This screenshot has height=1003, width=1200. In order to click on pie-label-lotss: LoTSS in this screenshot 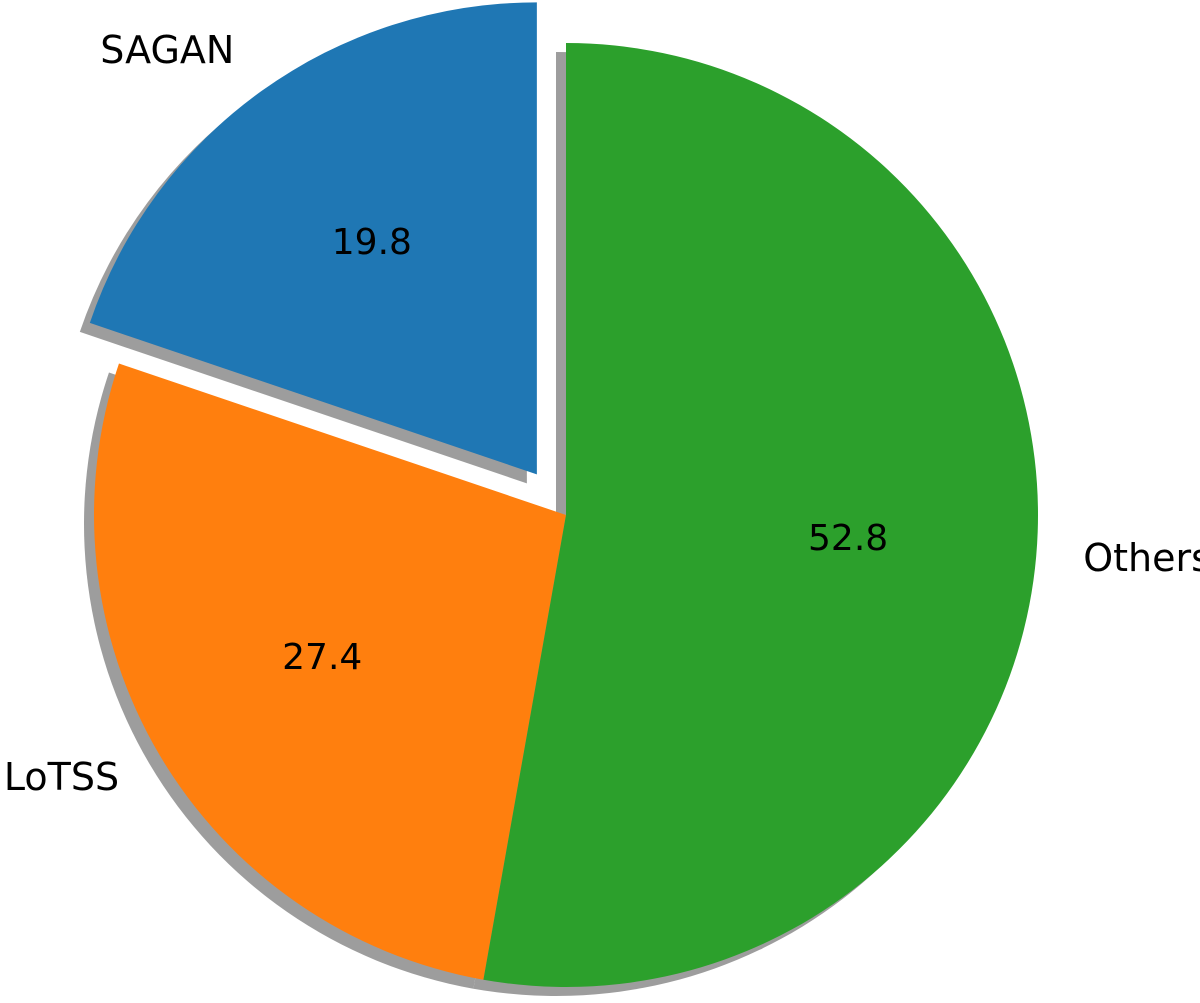, I will do `click(61, 777)`.